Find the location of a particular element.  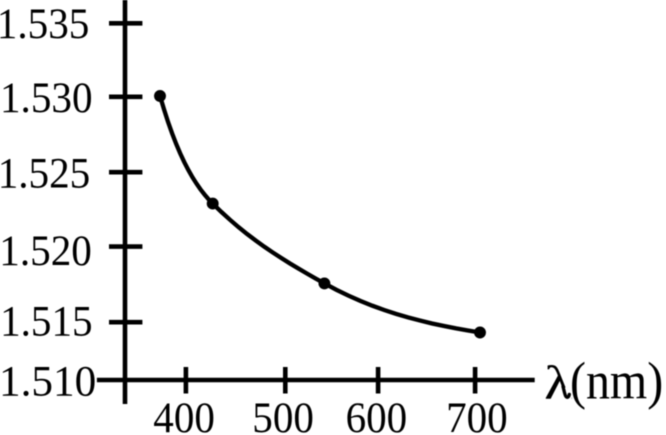

svg-text: 1.520 is located at coordinates (46, 251).